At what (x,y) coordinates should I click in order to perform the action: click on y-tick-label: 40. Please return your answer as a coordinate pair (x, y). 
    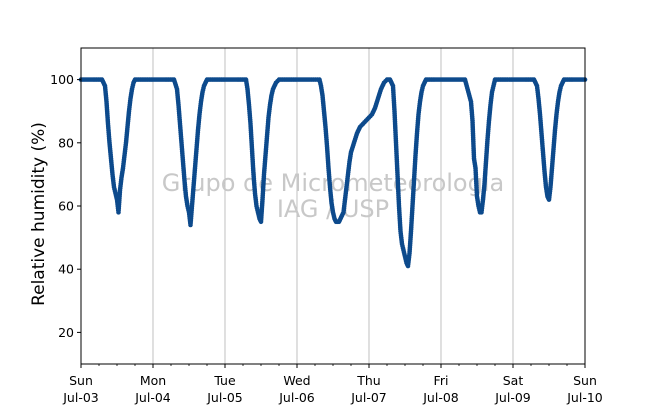
    Looking at the image, I should click on (66, 269).